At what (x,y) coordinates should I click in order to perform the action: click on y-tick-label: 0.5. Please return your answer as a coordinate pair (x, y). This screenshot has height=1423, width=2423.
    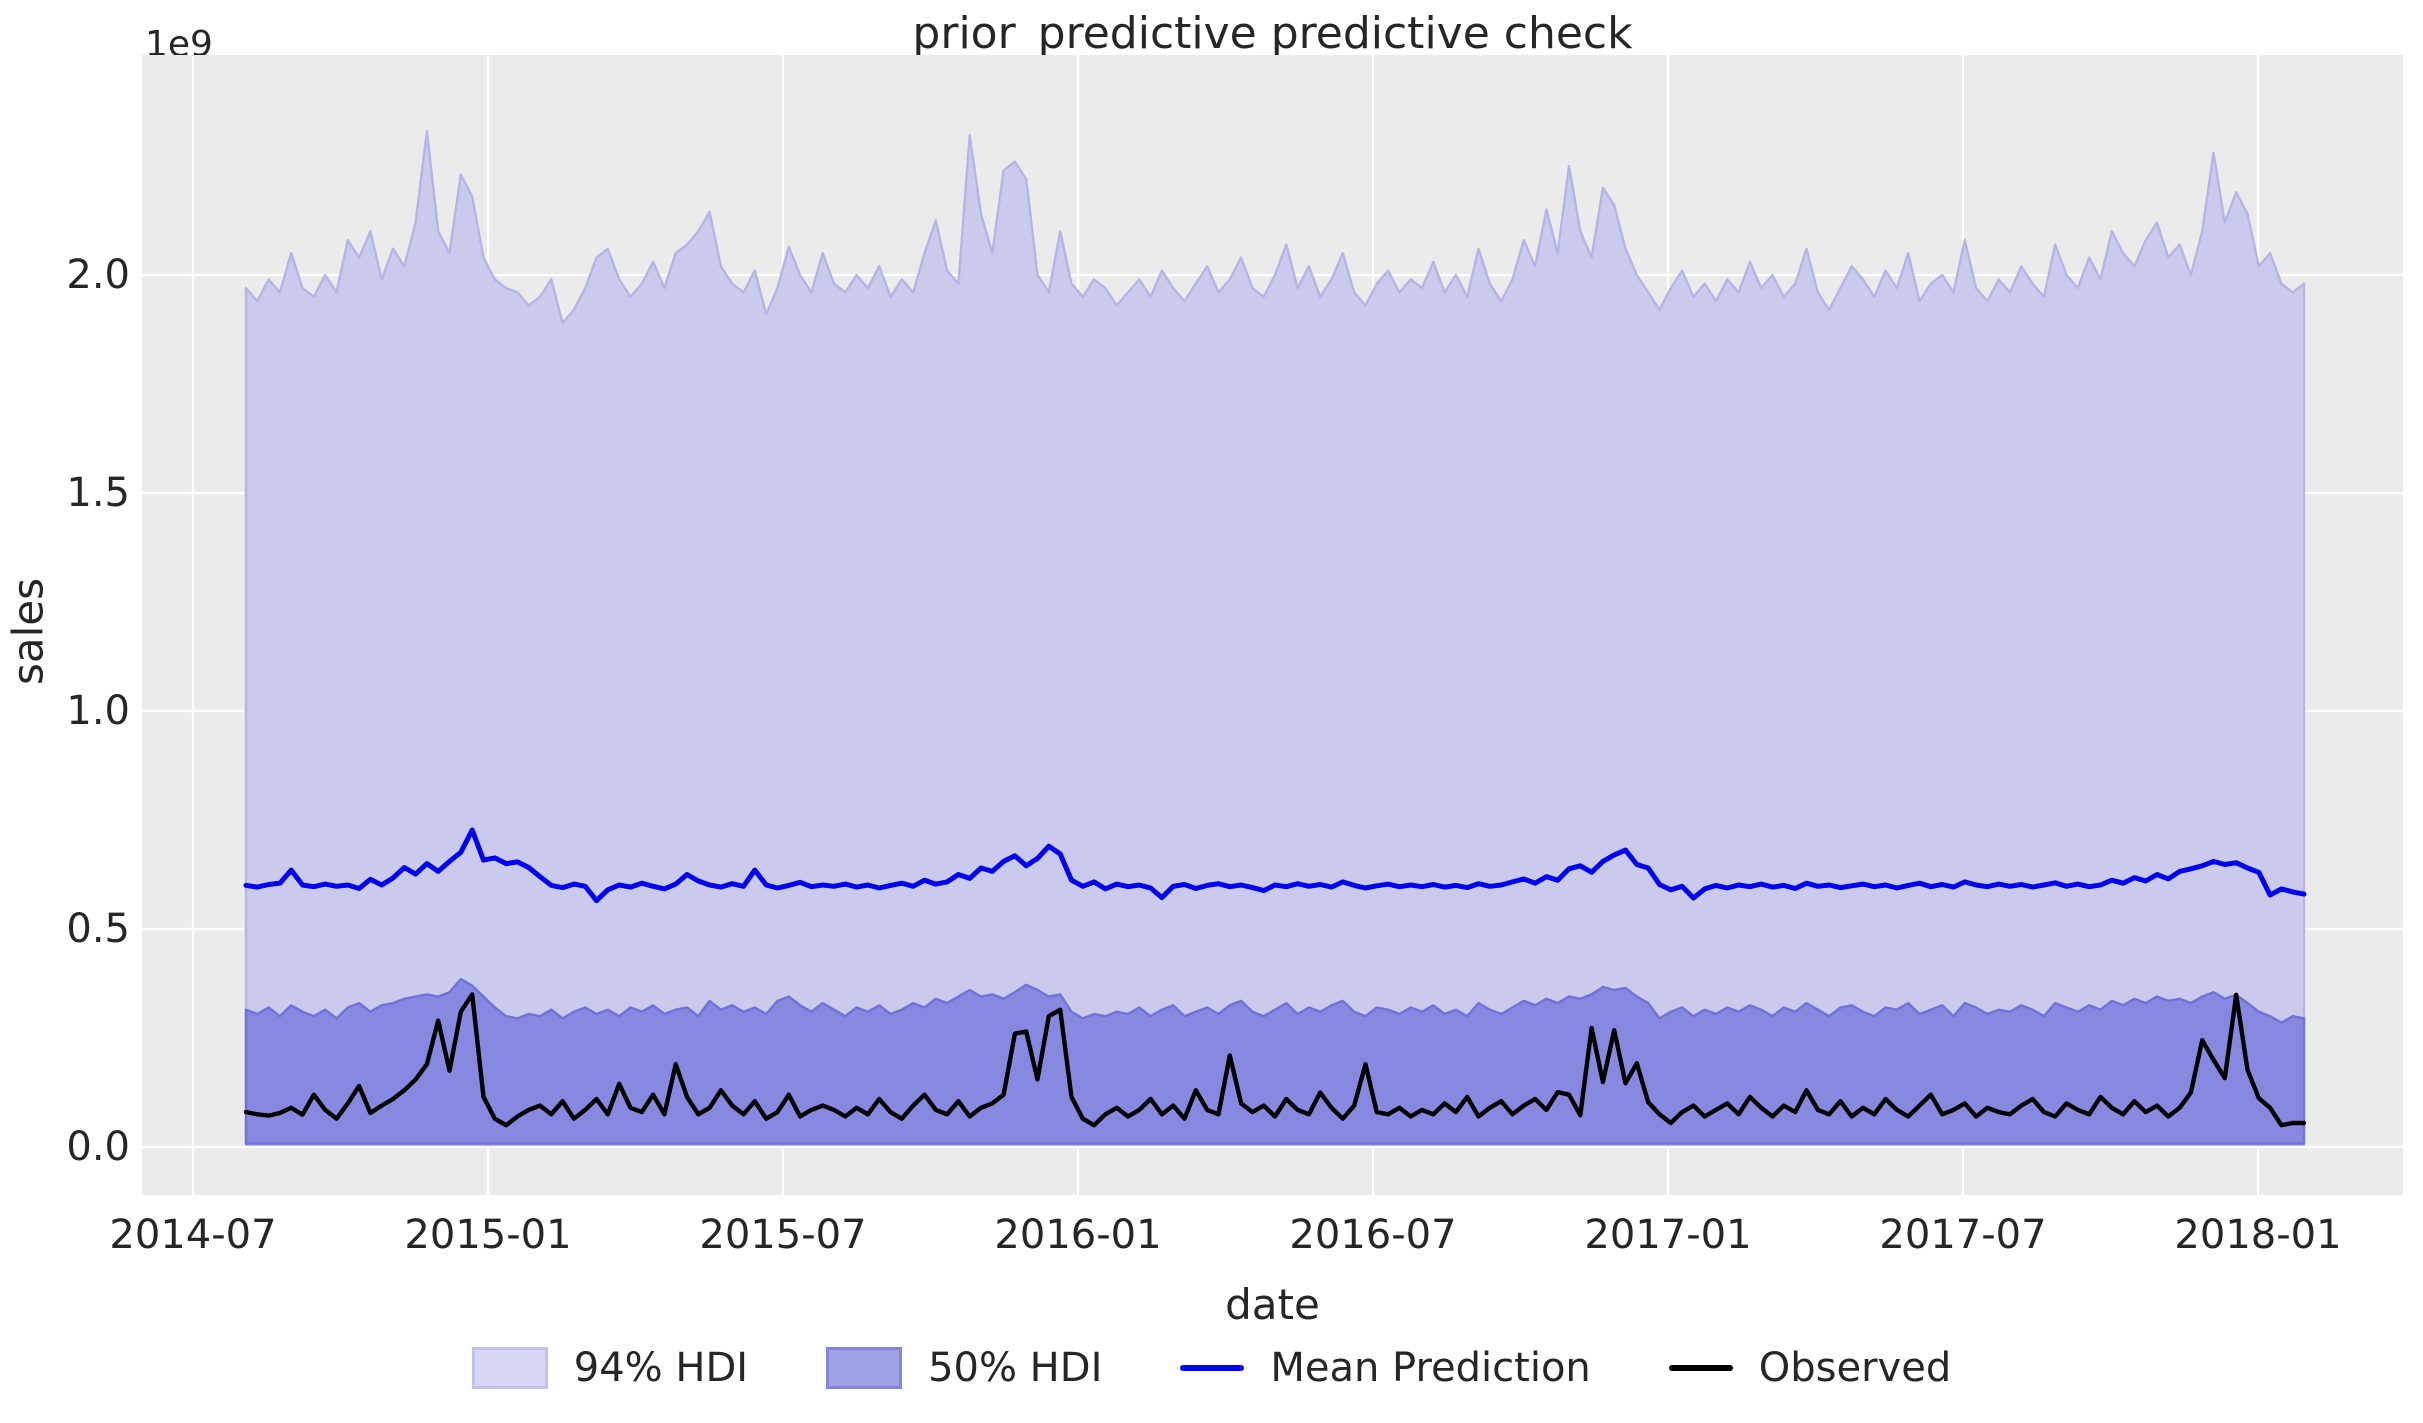
    Looking at the image, I should click on (98, 929).